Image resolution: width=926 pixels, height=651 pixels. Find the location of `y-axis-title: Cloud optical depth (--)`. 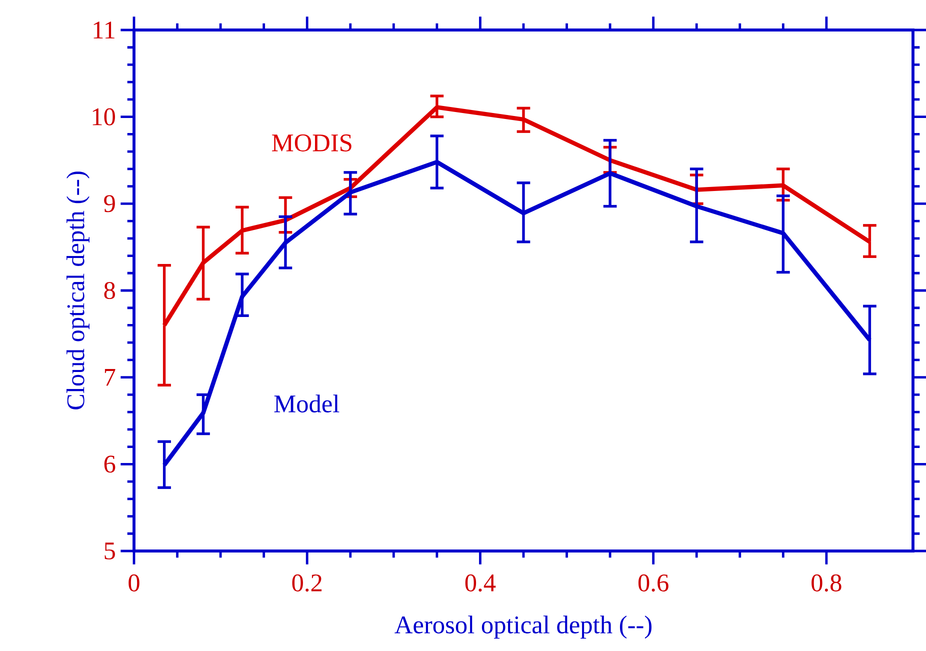

y-axis-title: Cloud optical depth (--) is located at coordinates (78, 291).